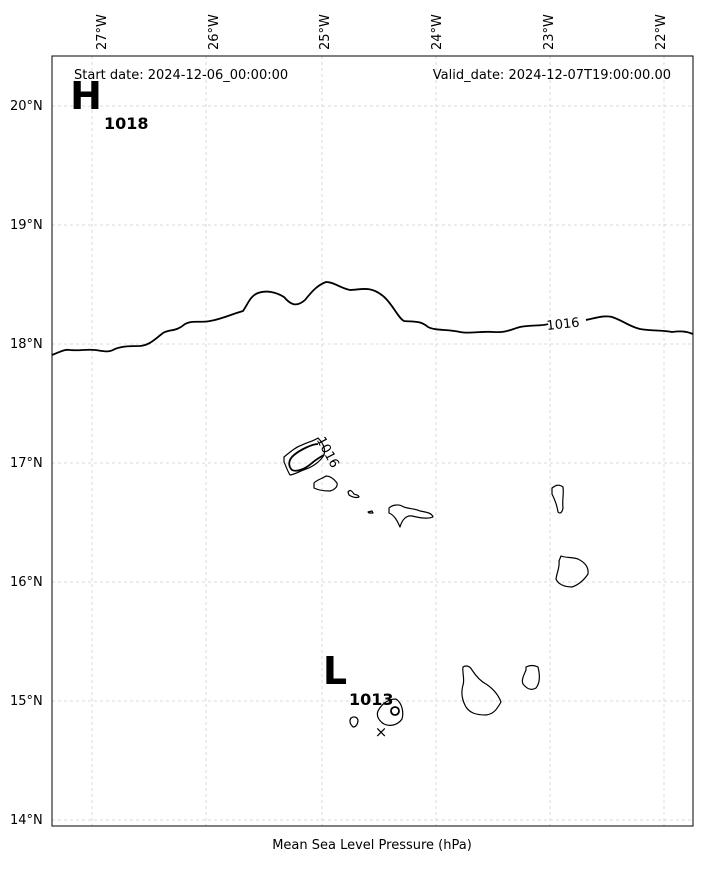 Image resolution: width=703 pixels, height=874 pixels. I want to click on x-axis-label: Mean Sea Level Pressure (hPa), so click(372, 845).